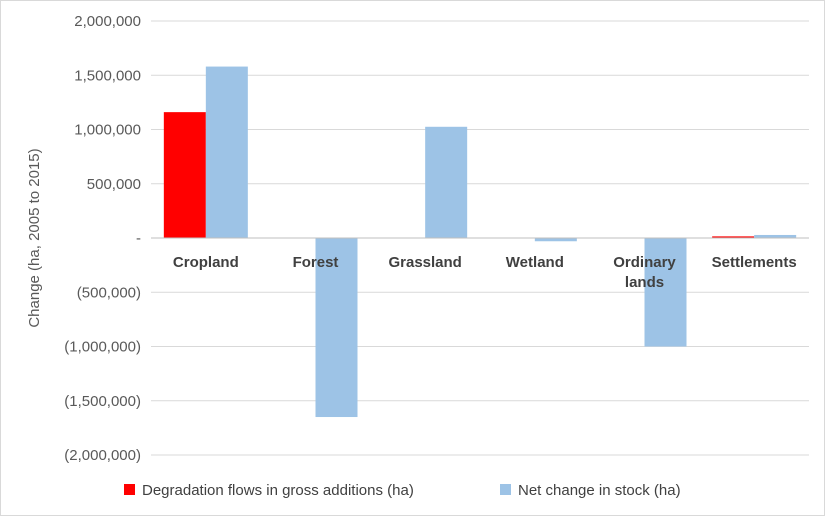 The width and height of the screenshot is (825, 516). What do you see at coordinates (206, 262) in the screenshot?
I see `category-label: Cropland` at bounding box center [206, 262].